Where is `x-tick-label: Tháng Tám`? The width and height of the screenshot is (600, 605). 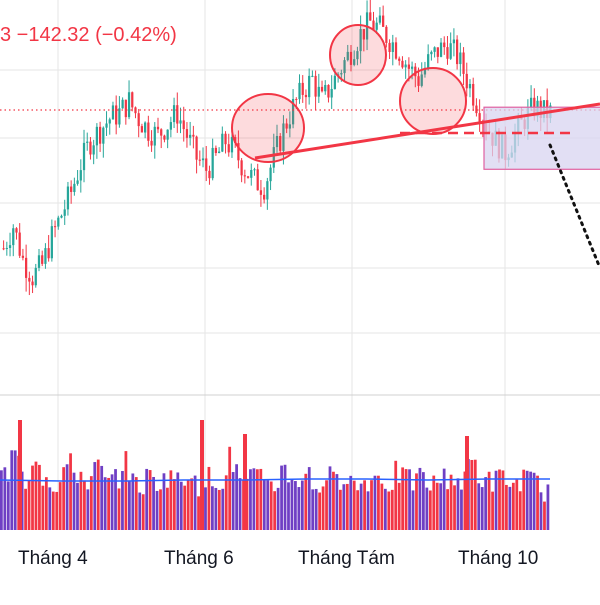
x-tick-label: Tháng Tám is located at coordinates (346, 558).